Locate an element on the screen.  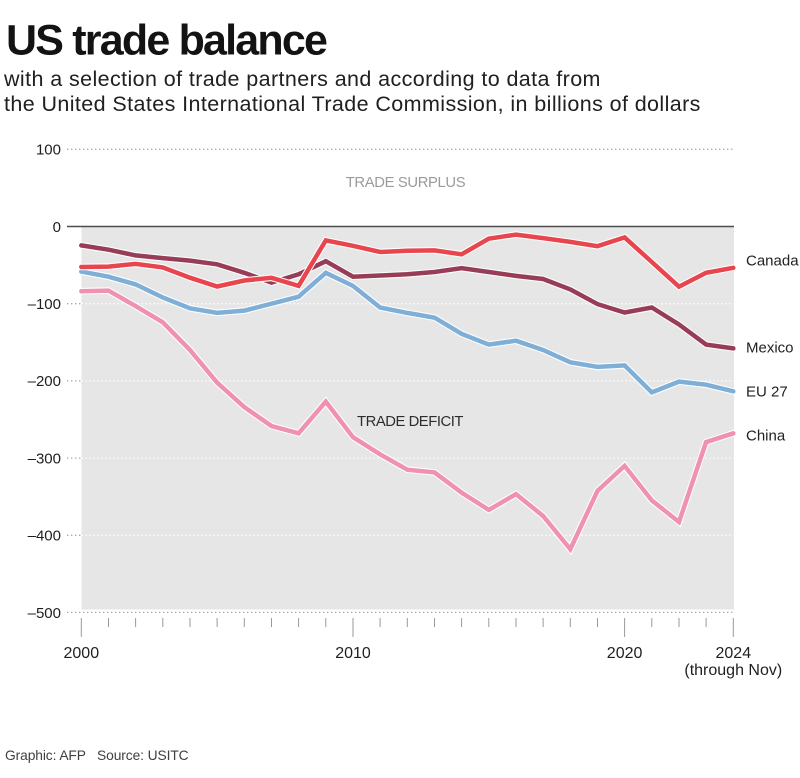
svg-text: 100 is located at coordinates (48, 150).